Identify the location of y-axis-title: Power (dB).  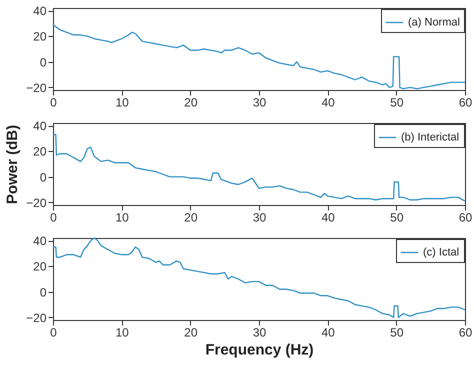
(13, 164).